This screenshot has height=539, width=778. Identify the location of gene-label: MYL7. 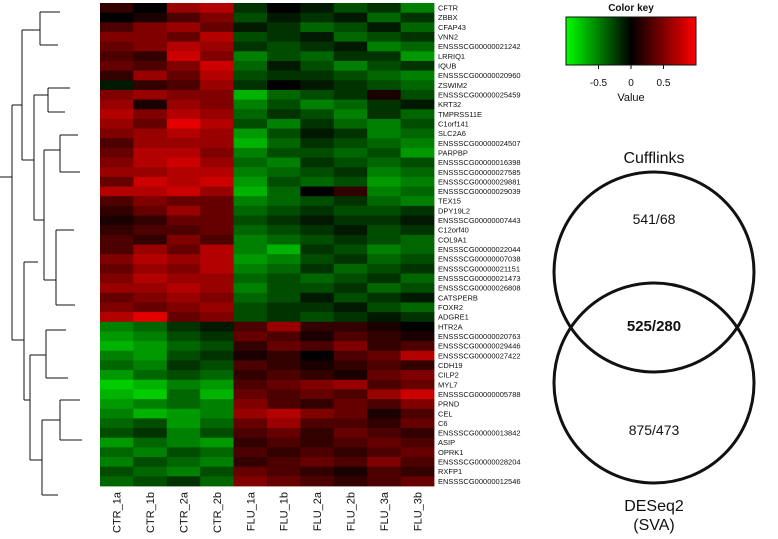
(448, 384).